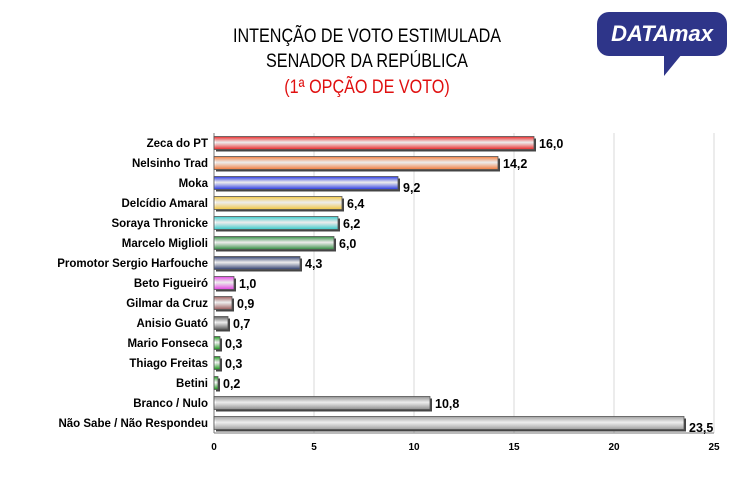  What do you see at coordinates (172, 324) in the screenshot?
I see `category-label: Anisio Guató` at bounding box center [172, 324].